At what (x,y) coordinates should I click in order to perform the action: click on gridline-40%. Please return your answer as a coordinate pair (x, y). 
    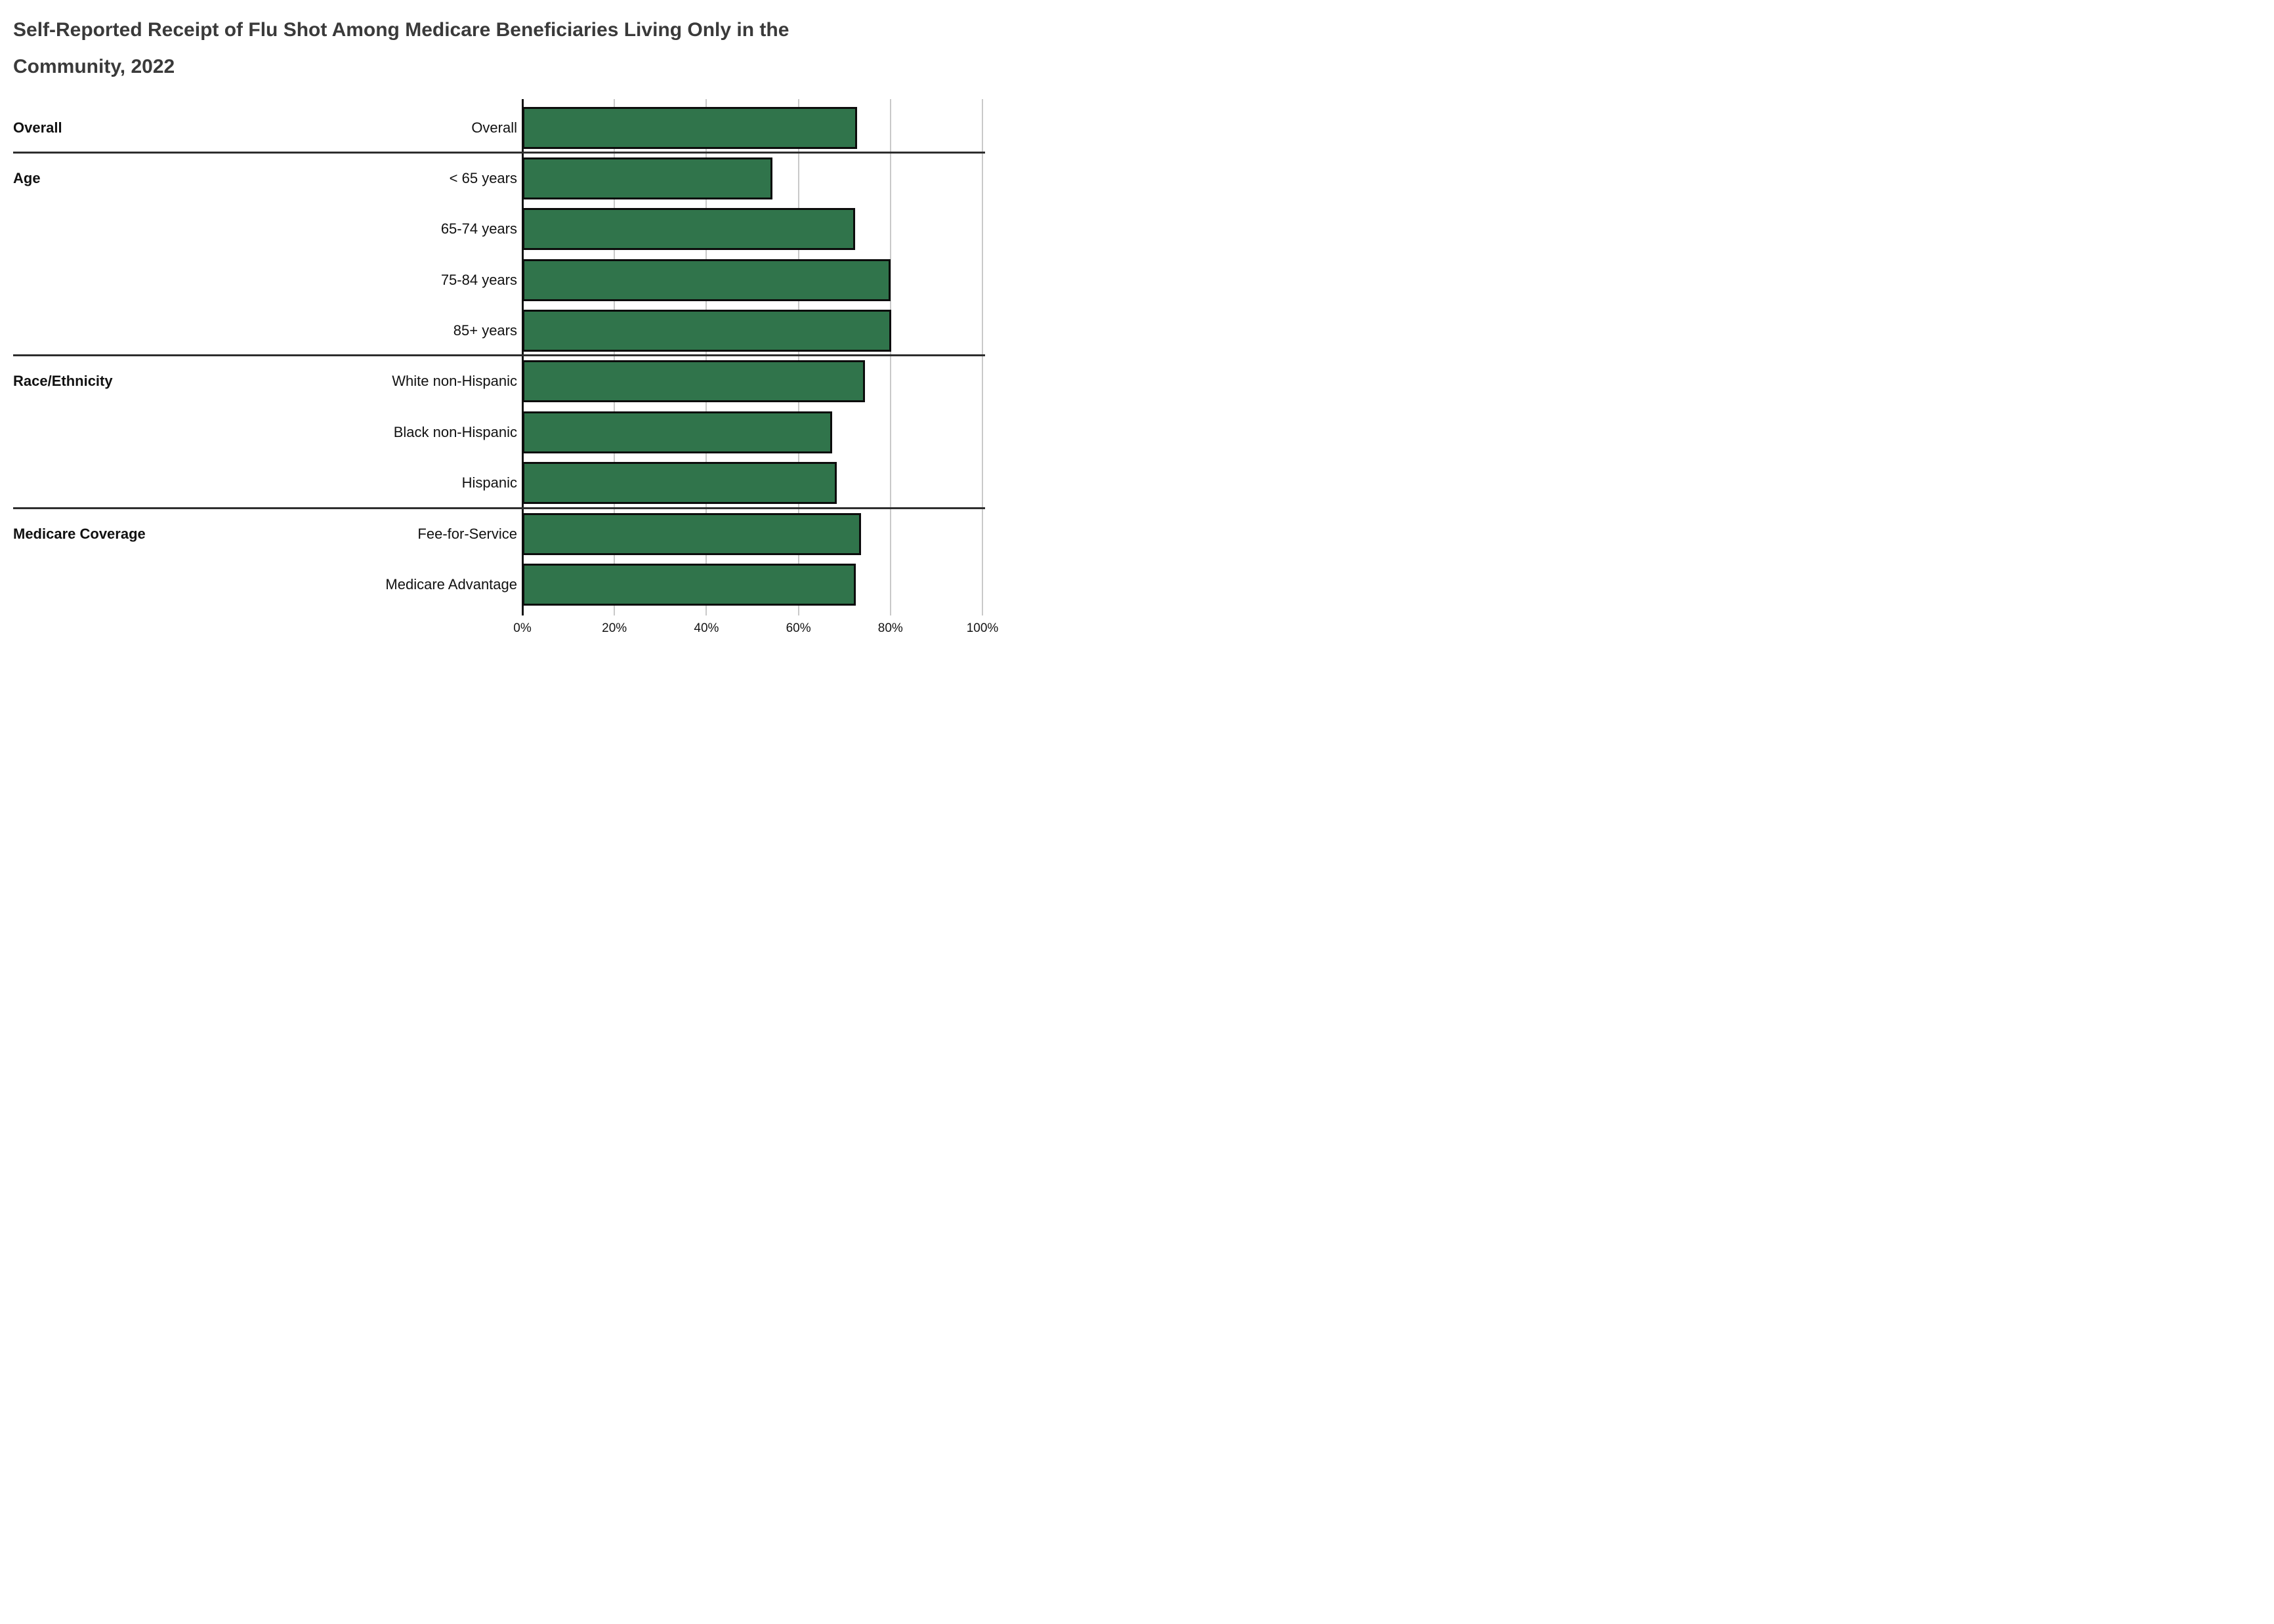
    Looking at the image, I should click on (706, 357).